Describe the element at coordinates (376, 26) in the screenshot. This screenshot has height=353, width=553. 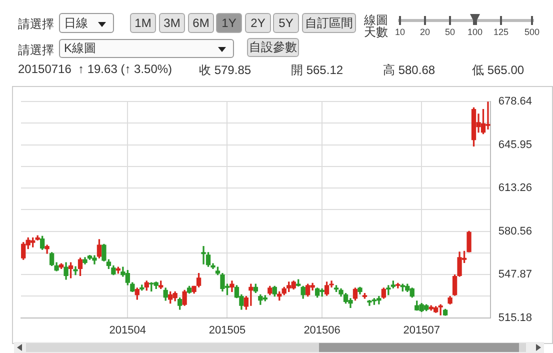
I see `text: 線圖天數` at that location.